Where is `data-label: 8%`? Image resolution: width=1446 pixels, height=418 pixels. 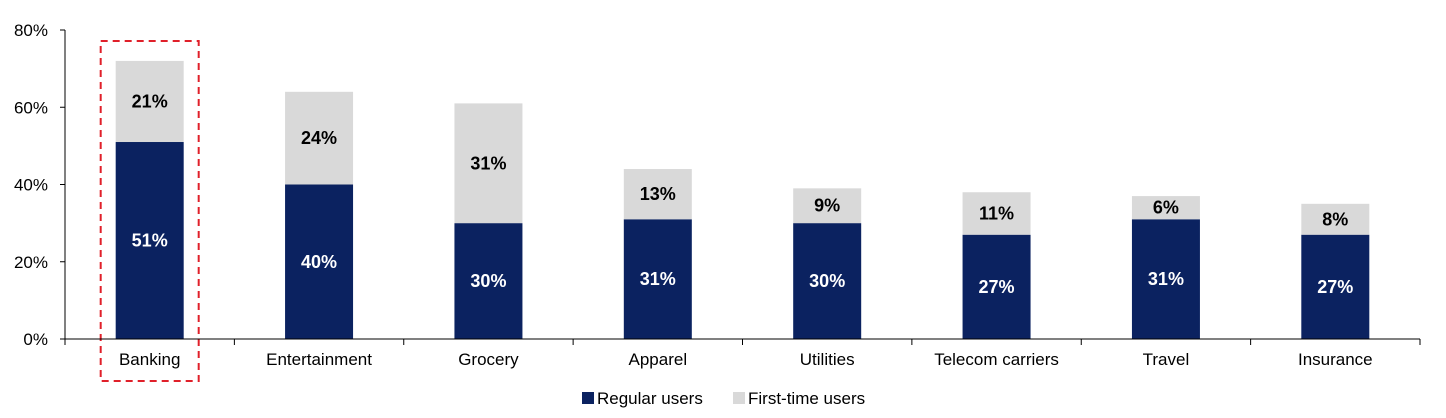
data-label: 8% is located at coordinates (1335, 219).